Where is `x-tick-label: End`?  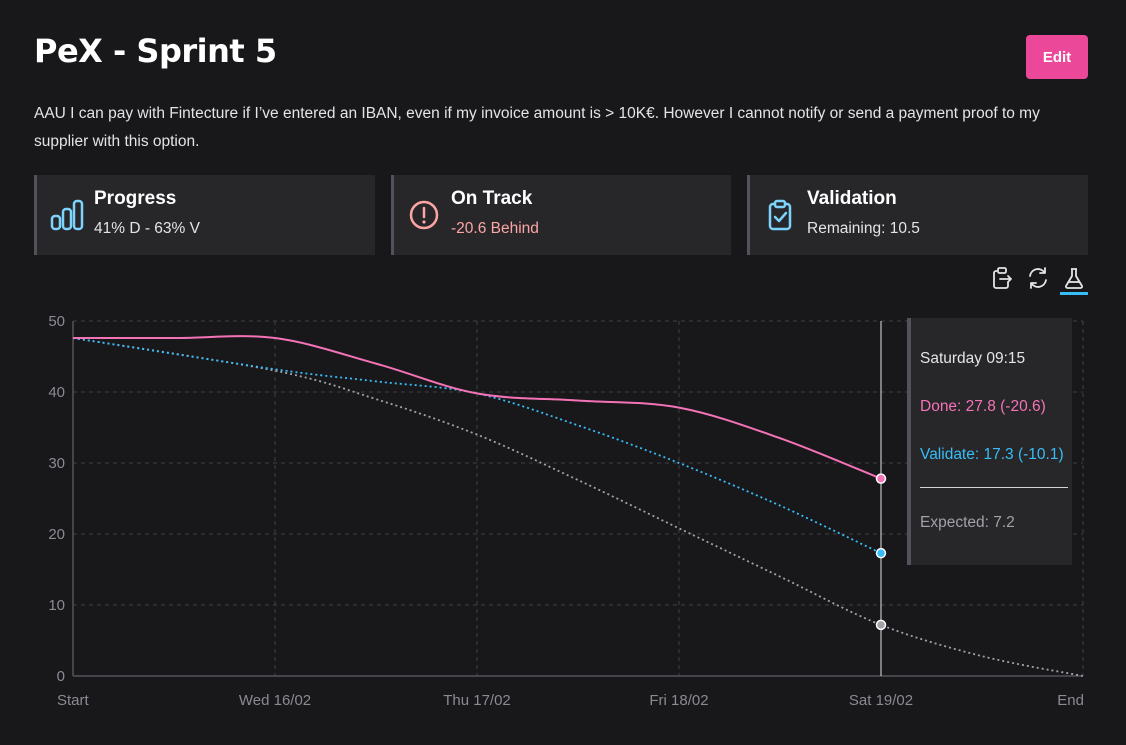
x-tick-label: End is located at coordinates (1070, 700).